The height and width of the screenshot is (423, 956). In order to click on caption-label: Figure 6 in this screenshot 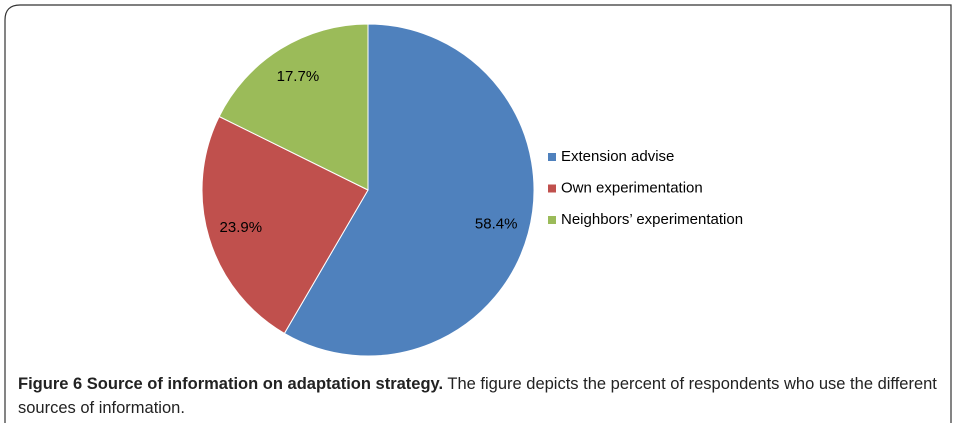, I will do `click(50, 384)`.